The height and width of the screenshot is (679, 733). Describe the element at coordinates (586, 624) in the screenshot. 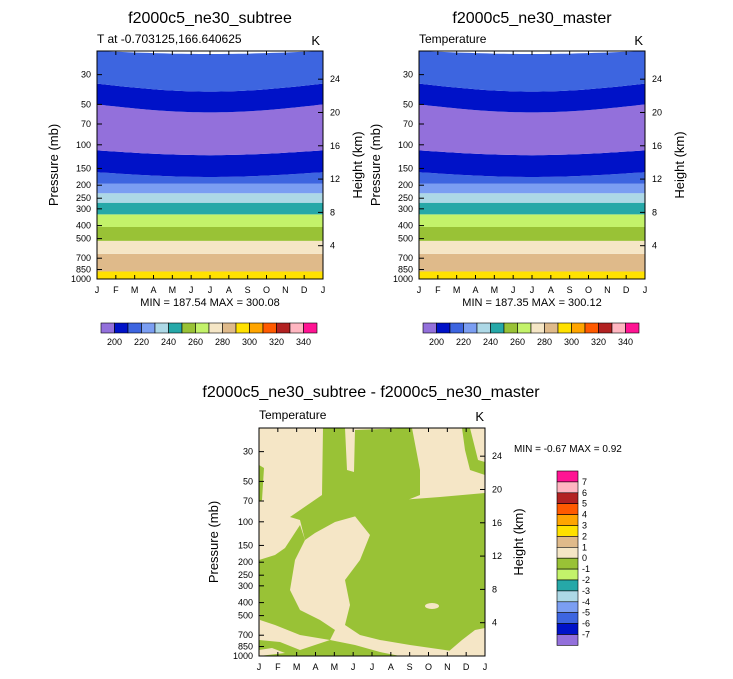

I see `colorbar-label: -6` at that location.